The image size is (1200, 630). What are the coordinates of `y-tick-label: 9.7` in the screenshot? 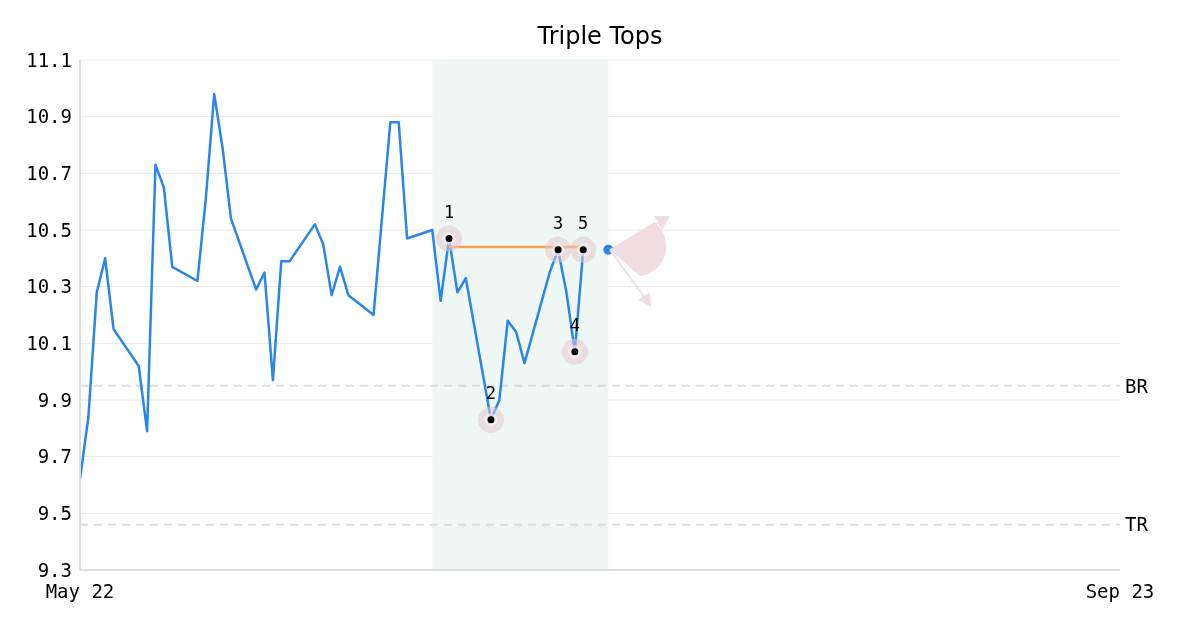 It's located at (54, 456).